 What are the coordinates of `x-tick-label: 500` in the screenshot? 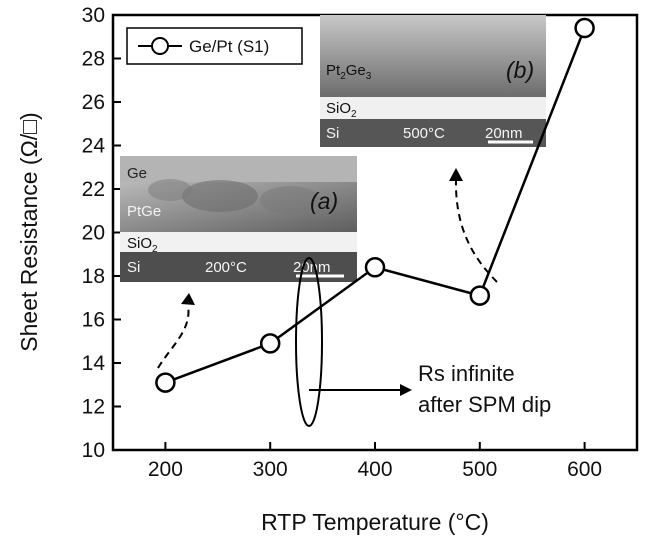 It's located at (479, 469).